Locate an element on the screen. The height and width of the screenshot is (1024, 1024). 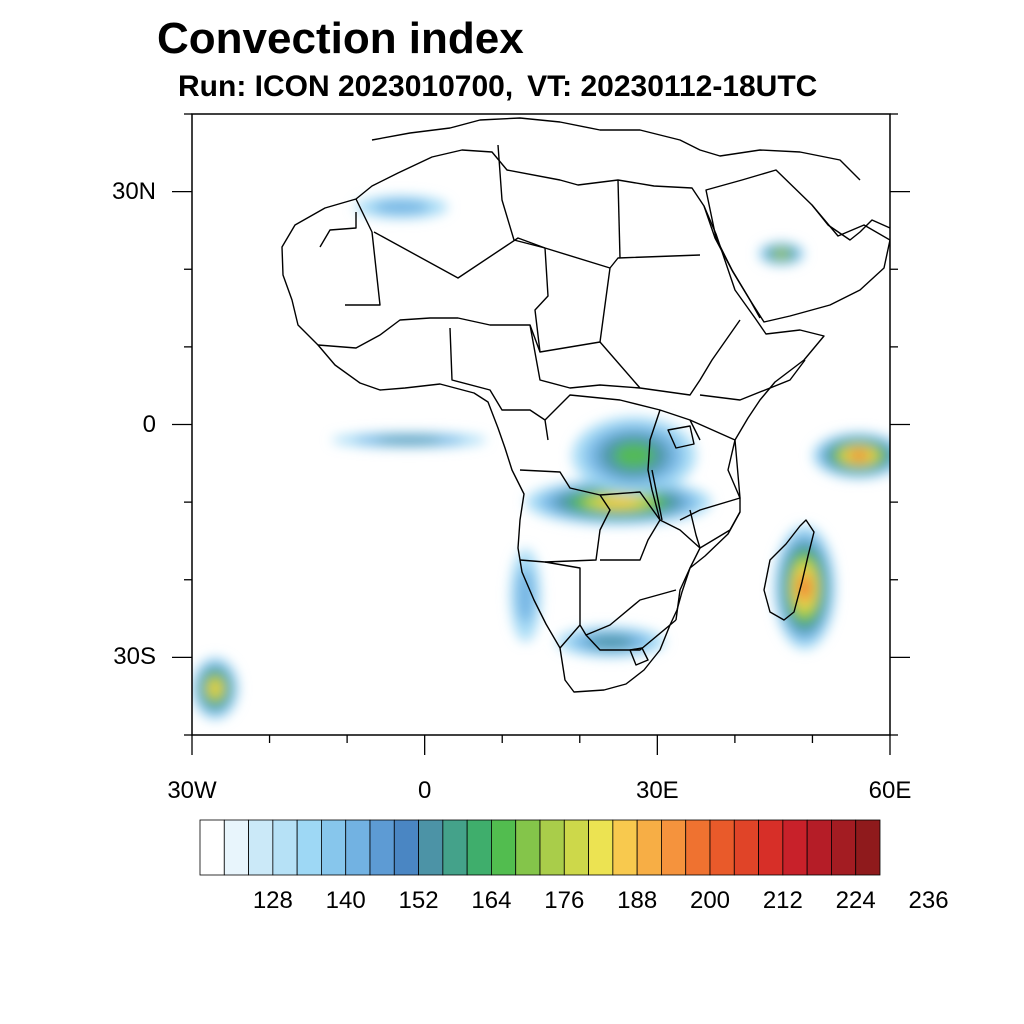
red-sea-inner is located at coordinates (732, 262).